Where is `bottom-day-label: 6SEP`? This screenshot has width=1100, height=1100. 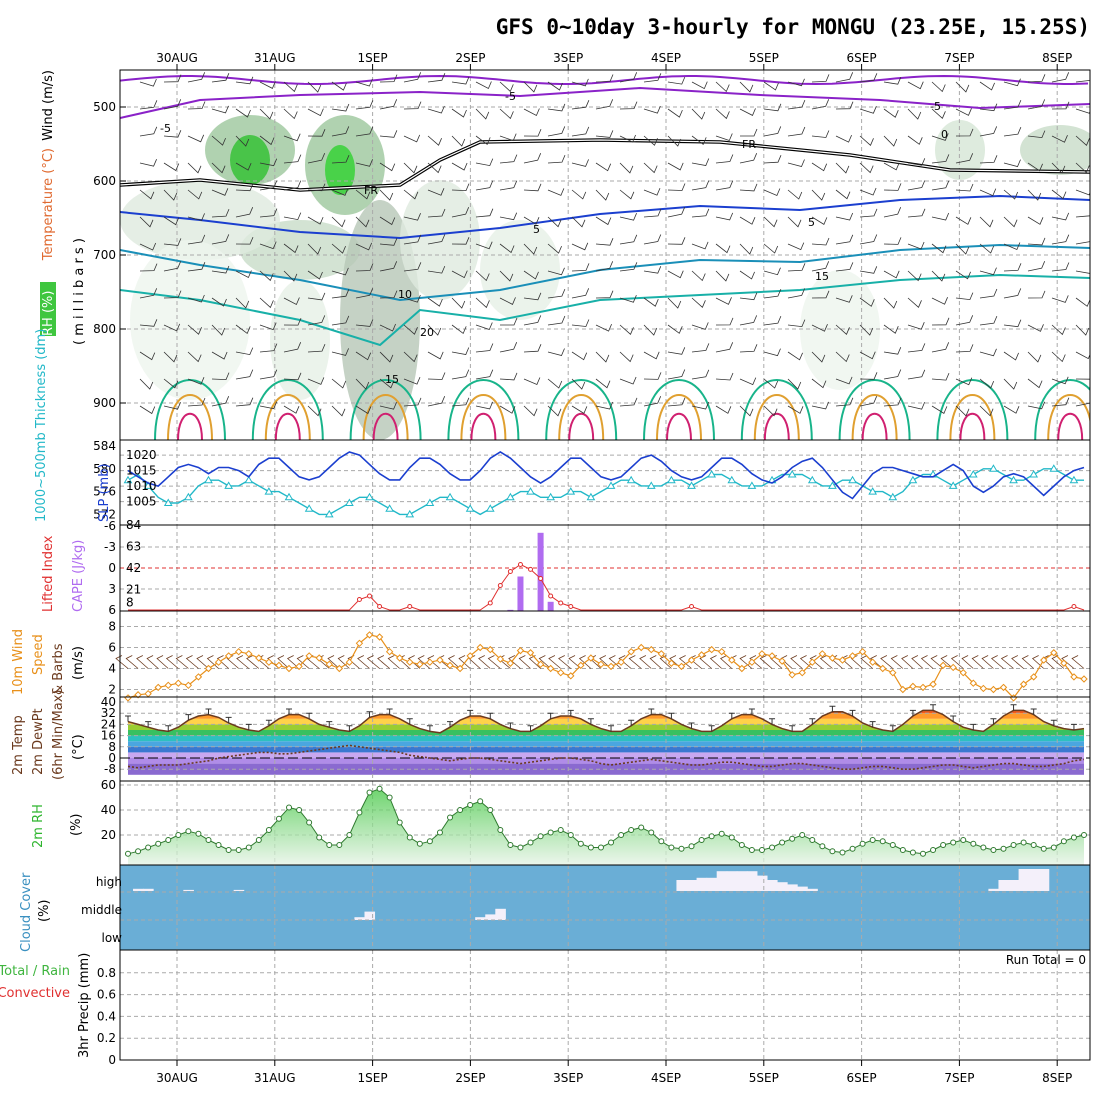
bottom-day-label: 6SEP is located at coordinates (862, 1078).